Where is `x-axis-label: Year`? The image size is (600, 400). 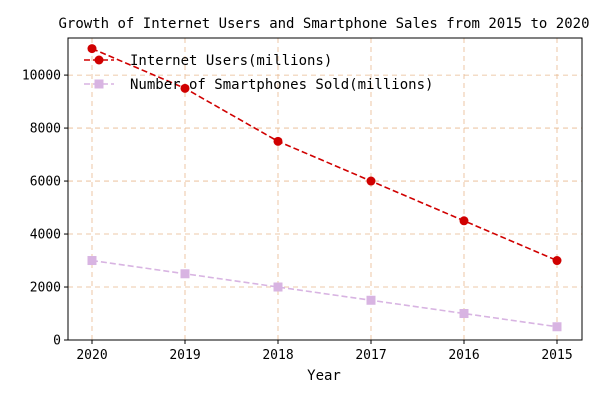
x-axis-label: Year is located at coordinates (324, 376).